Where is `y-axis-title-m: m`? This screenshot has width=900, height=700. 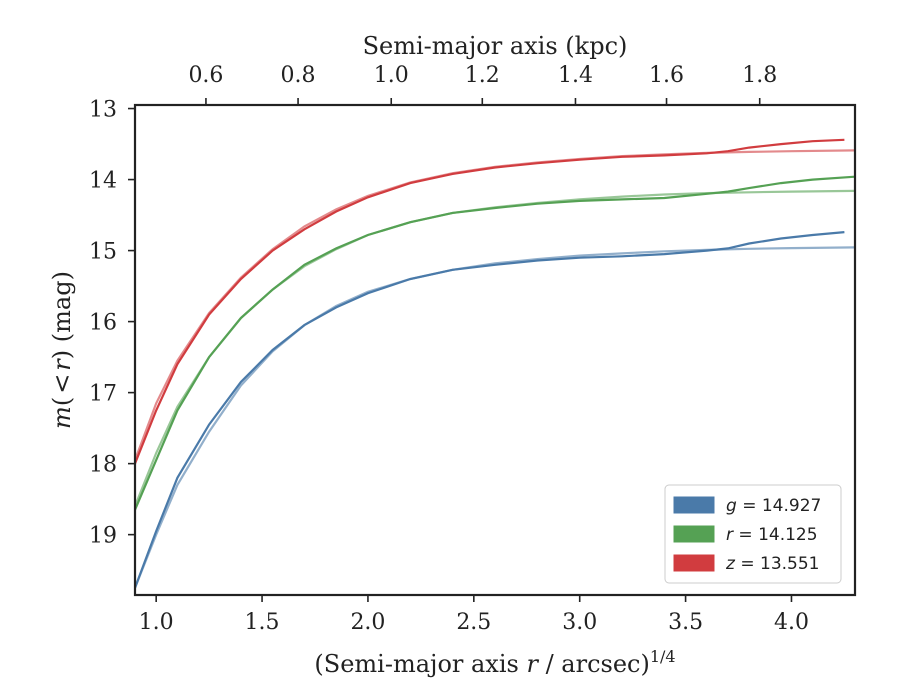 y-axis-title-m: m is located at coordinates (62, 417).